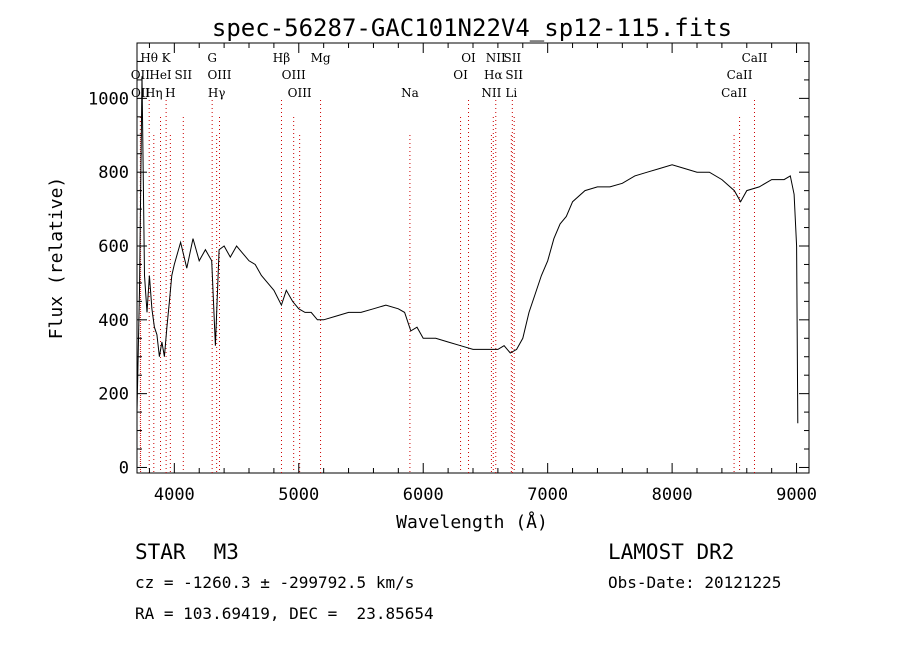 The image size is (900, 650). I want to click on y-tick-label: 600, so click(113, 247).